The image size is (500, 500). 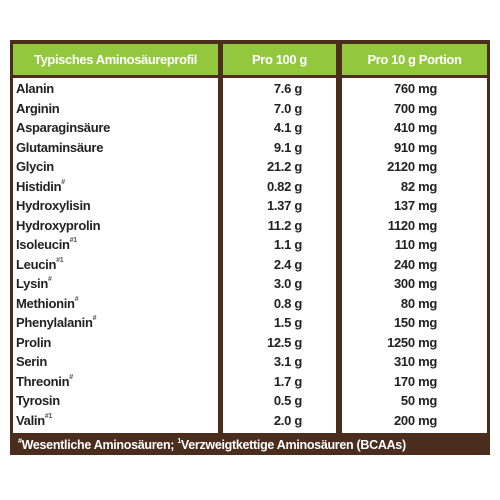 I want to click on per-100g: 1.1 g, so click(x=287, y=244).